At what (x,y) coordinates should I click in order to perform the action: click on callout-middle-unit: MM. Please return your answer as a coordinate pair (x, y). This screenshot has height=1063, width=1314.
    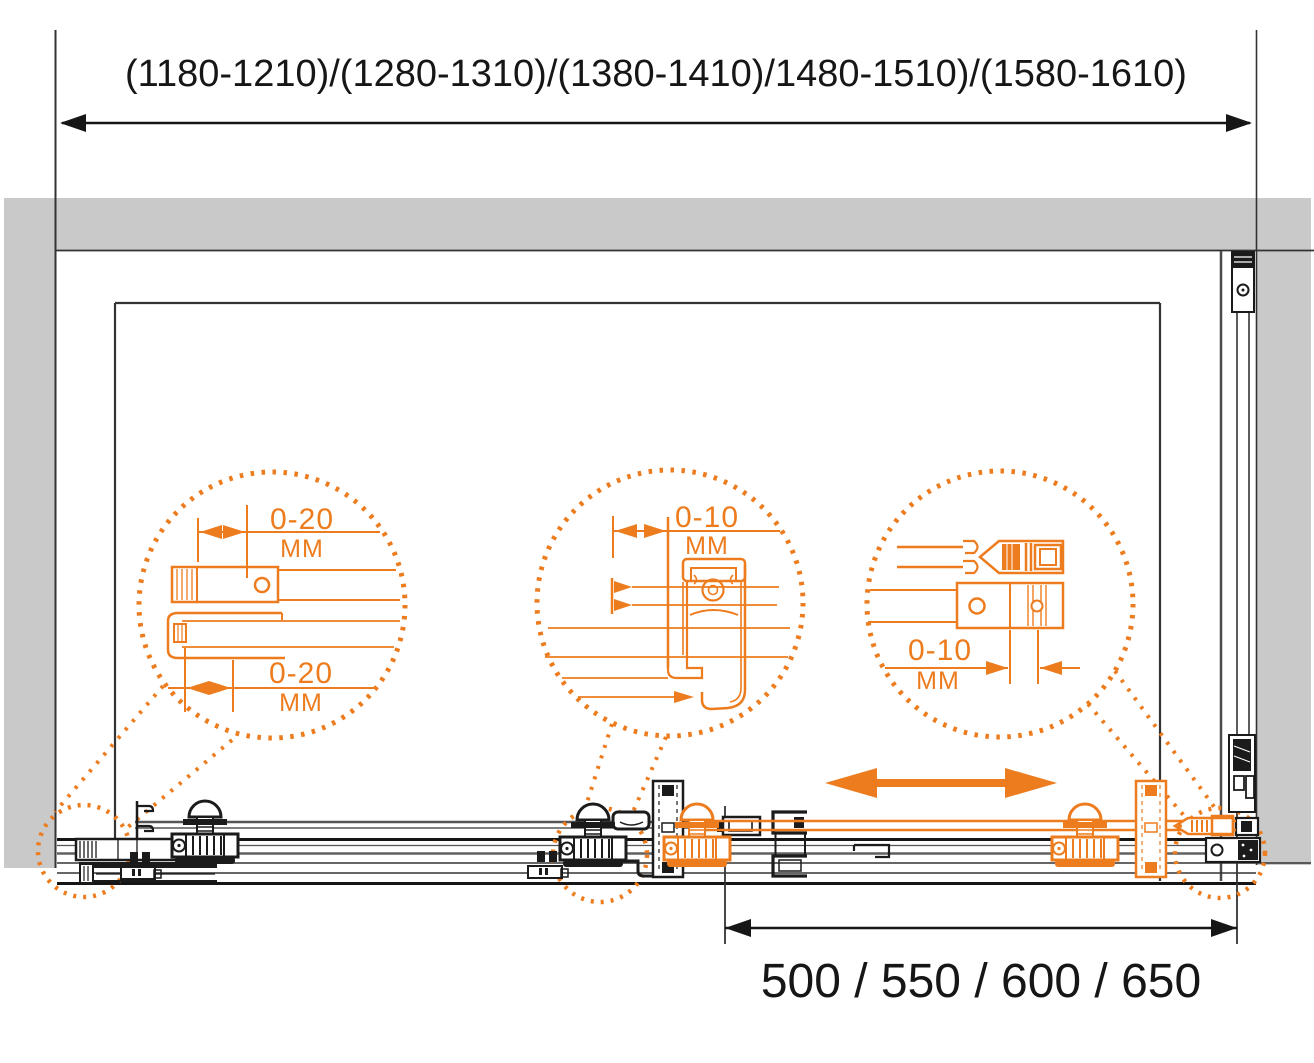
    Looking at the image, I should click on (707, 546).